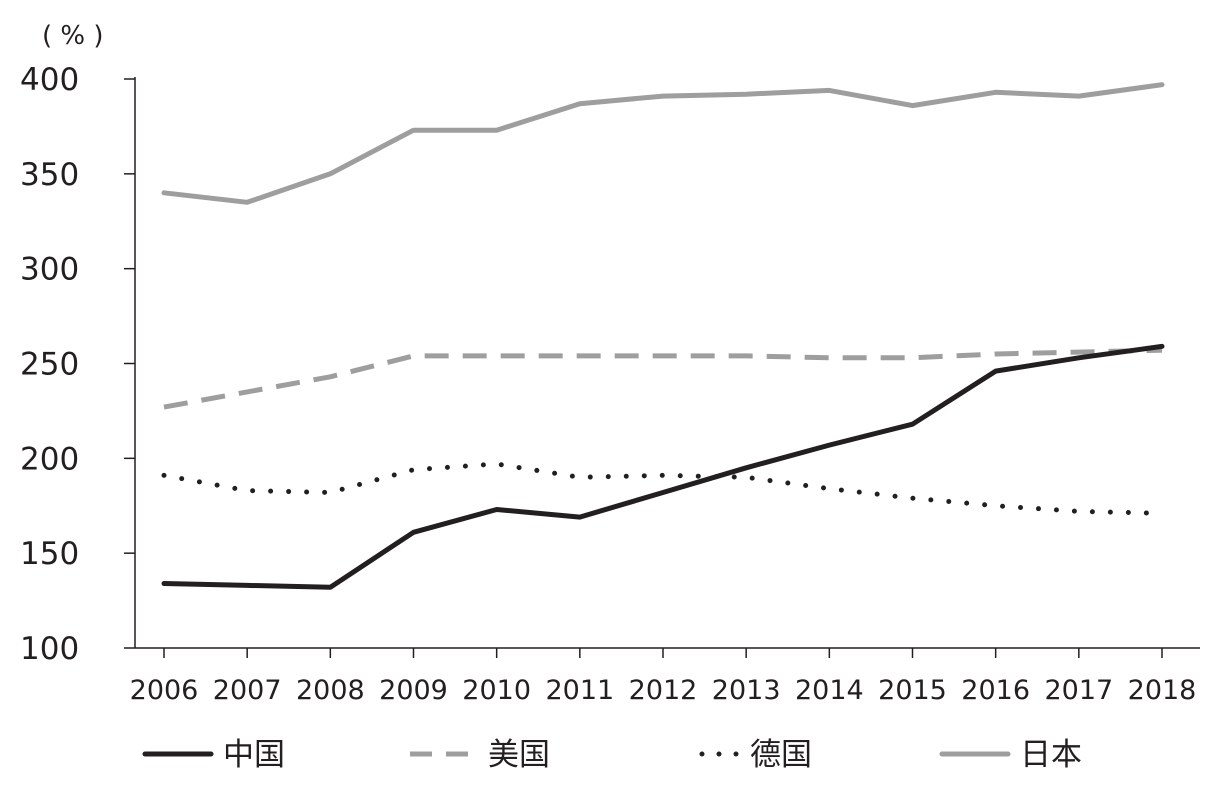 The width and height of the screenshot is (1226, 799). Describe the element at coordinates (496, 690) in the screenshot. I see `x-tick-label: 2010` at that location.